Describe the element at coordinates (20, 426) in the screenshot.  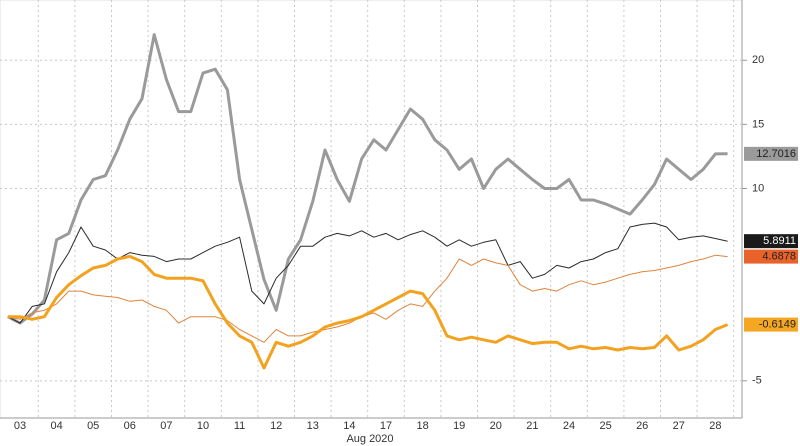
I see `x-tick-label: 03` at that location.